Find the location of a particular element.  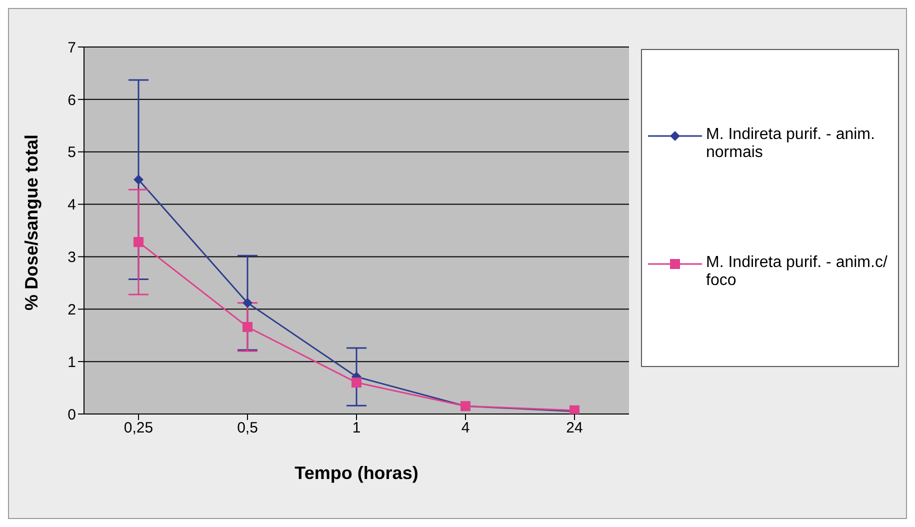

y-tick-label: 6 is located at coordinates (72, 100).